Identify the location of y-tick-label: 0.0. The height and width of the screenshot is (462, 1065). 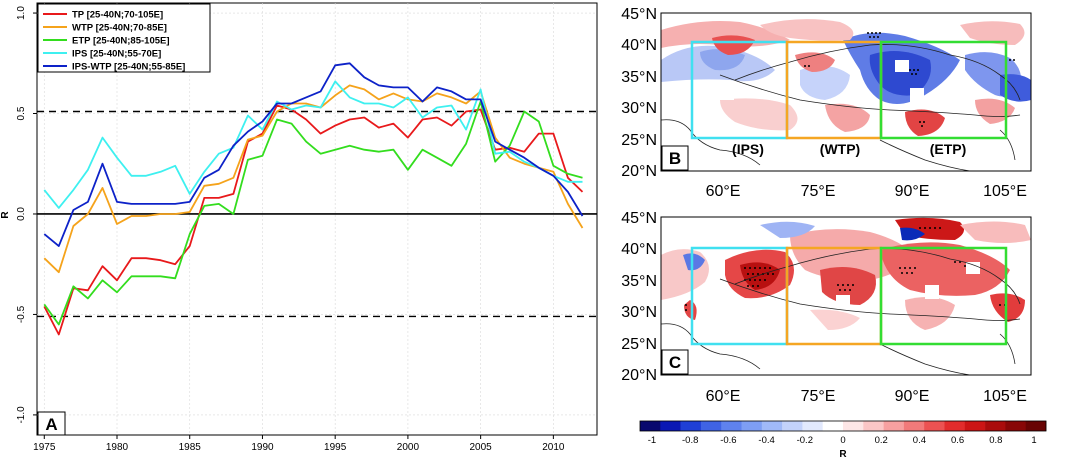
(21, 214).